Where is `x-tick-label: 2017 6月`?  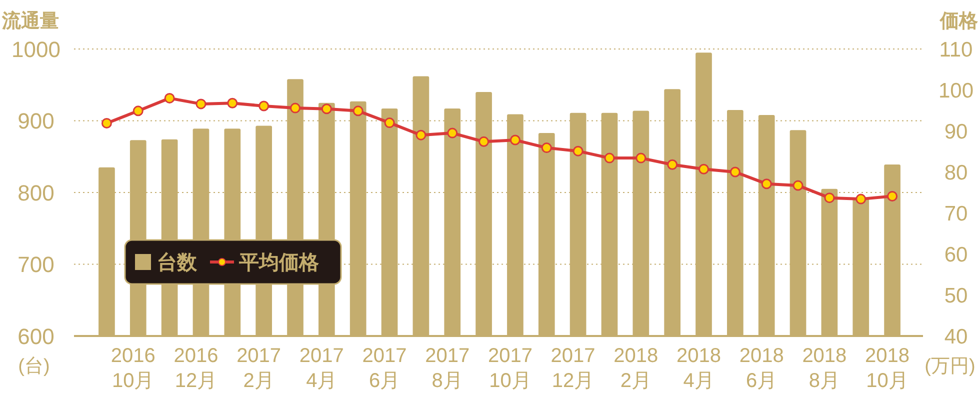 x-tick-label: 2017 6月 is located at coordinates (384, 368).